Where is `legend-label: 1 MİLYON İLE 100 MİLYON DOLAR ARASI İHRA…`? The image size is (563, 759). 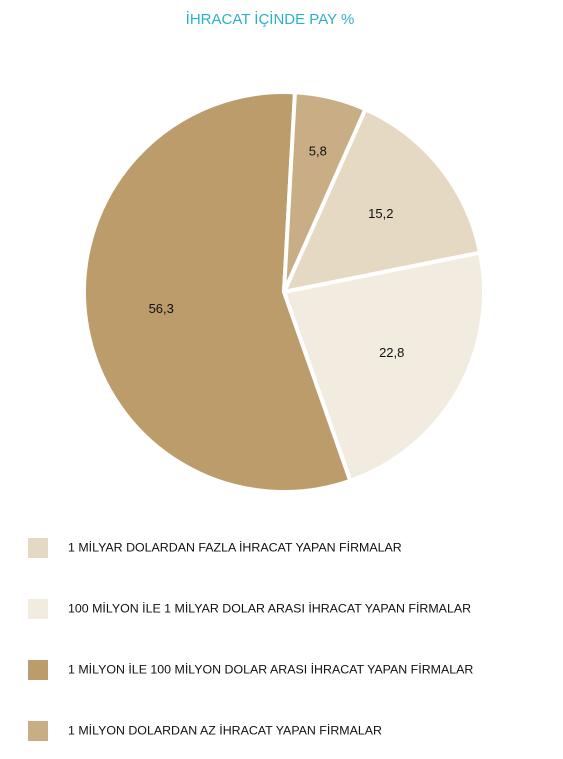 legend-label: 1 MİLYON İLE 100 MİLYON DOLAR ARASI İHRA… is located at coordinates (270, 669).